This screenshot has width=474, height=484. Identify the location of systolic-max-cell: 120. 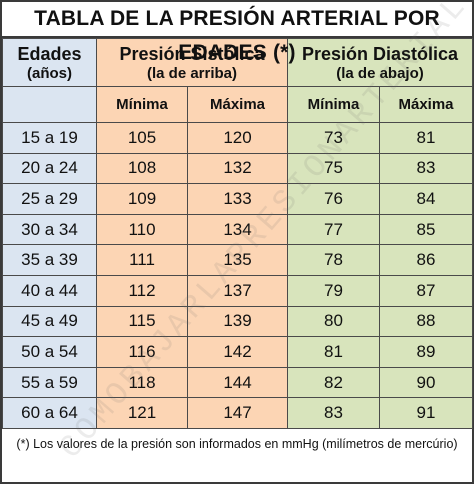
(237, 138).